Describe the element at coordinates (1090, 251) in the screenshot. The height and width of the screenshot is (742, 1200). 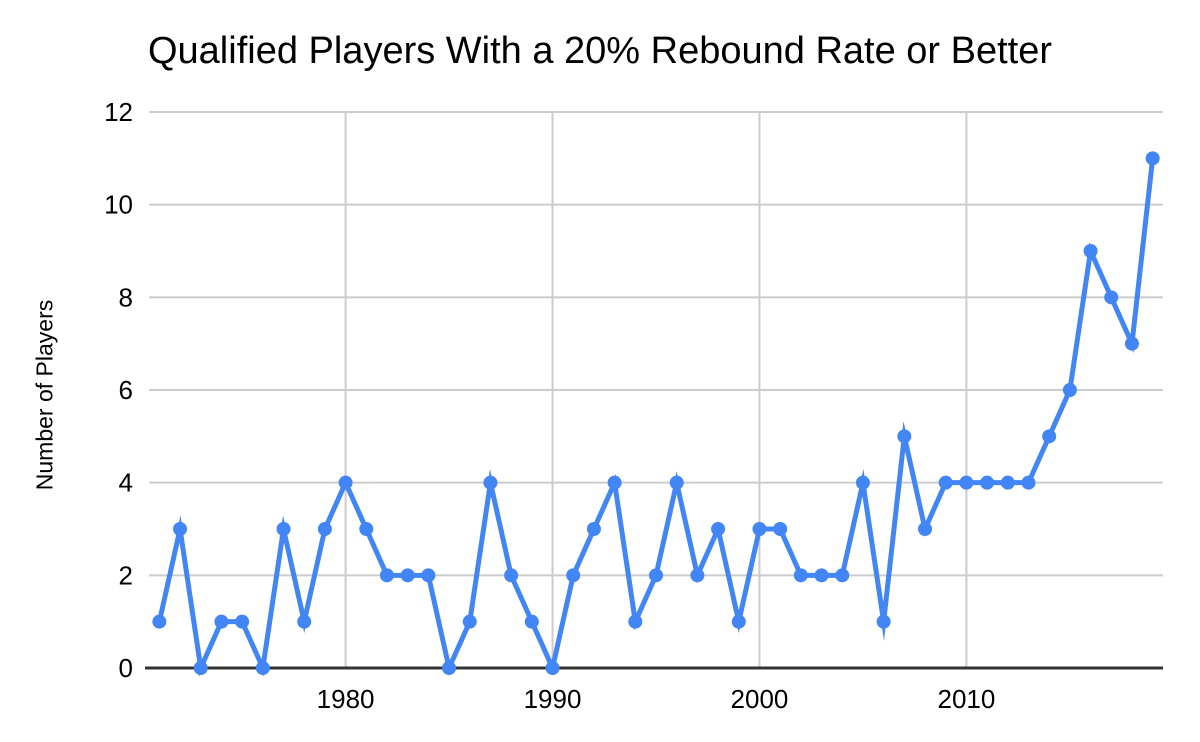
I see `data-point-2016` at that location.